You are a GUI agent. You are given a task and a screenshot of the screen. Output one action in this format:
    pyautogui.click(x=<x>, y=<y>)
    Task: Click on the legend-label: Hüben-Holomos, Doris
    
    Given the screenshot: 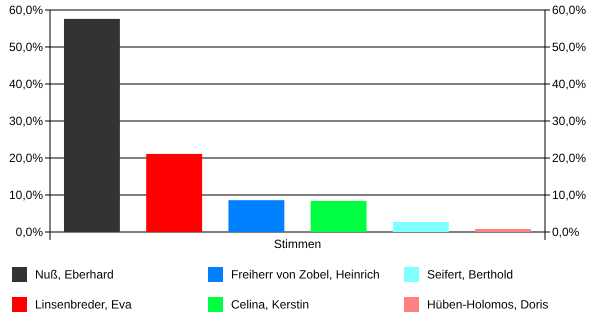 What is the action you would take?
    pyautogui.click(x=487, y=305)
    